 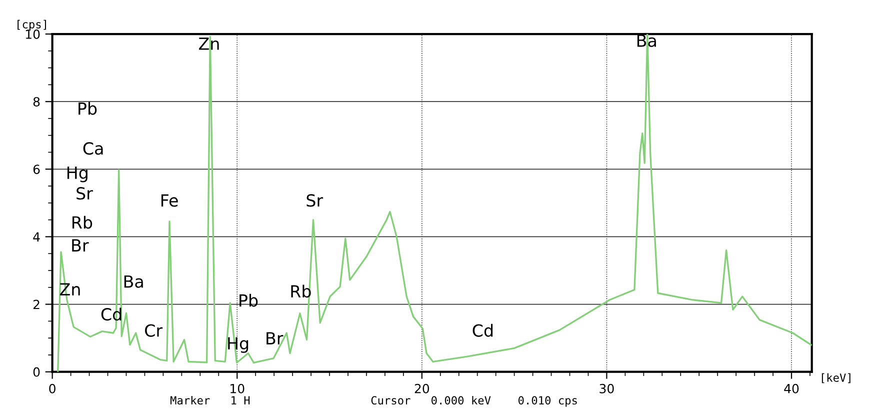 What do you see at coordinates (474, 401) in the screenshot?
I see `text: Cursor 0.000 keV 0.010 cps` at bounding box center [474, 401].